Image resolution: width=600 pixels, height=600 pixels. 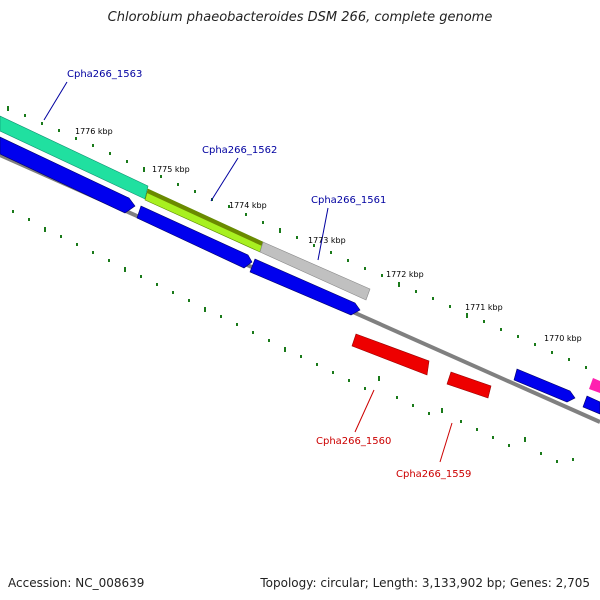 What do you see at coordinates (563, 338) in the screenshot?
I see `scale-label: 1770 kbp` at bounding box center [563, 338].